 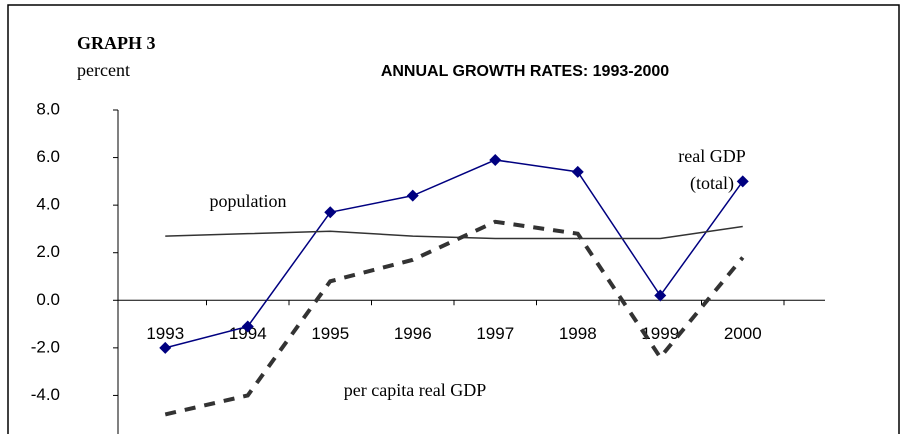 I want to click on x-tick-label: 1997, so click(x=495, y=333).